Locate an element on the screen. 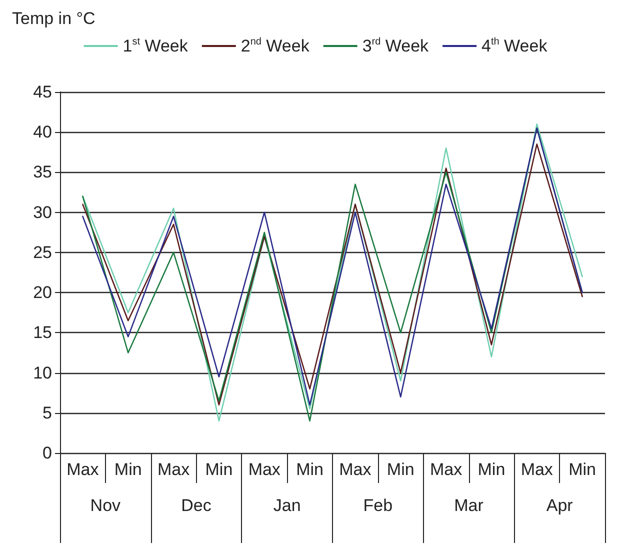 Image resolution: width=631 pixels, height=544 pixels. text: Apr is located at coordinates (560, 505).